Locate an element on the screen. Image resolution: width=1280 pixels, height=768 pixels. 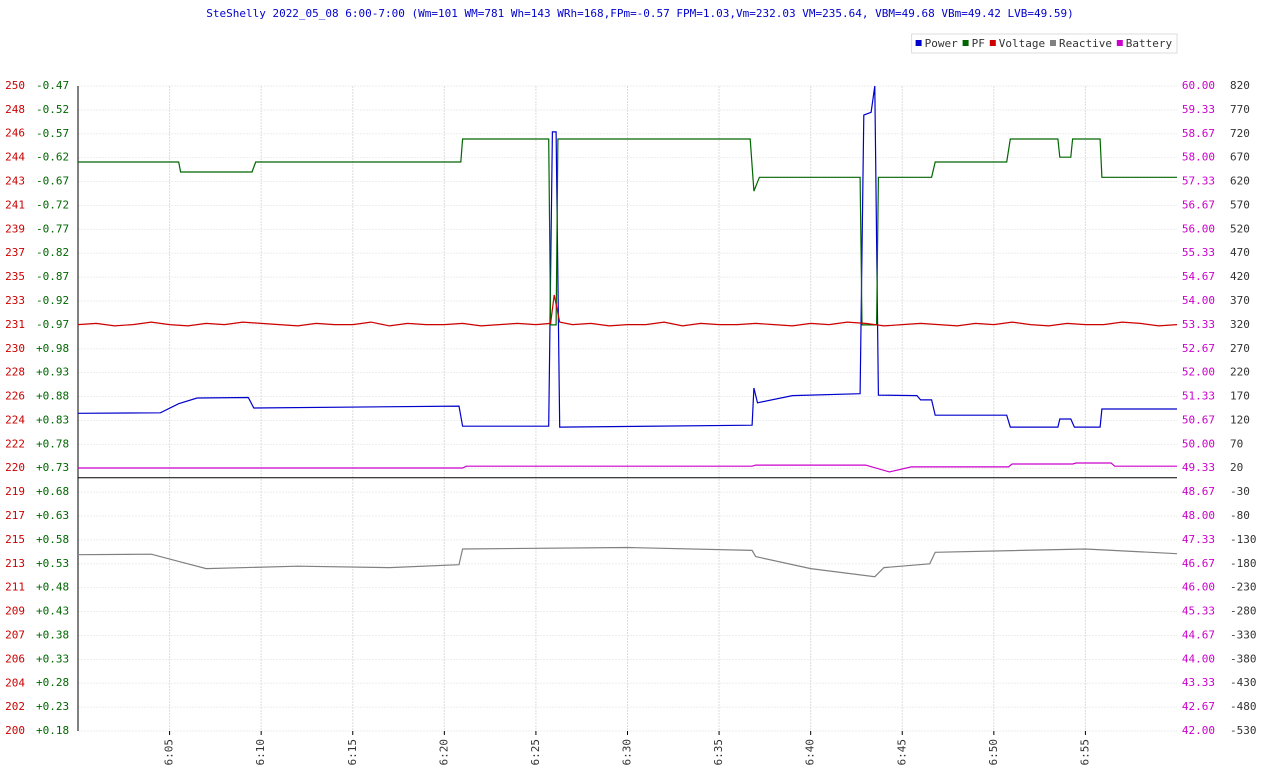
y-tick-label: 46.67 is located at coordinates (1198, 563).